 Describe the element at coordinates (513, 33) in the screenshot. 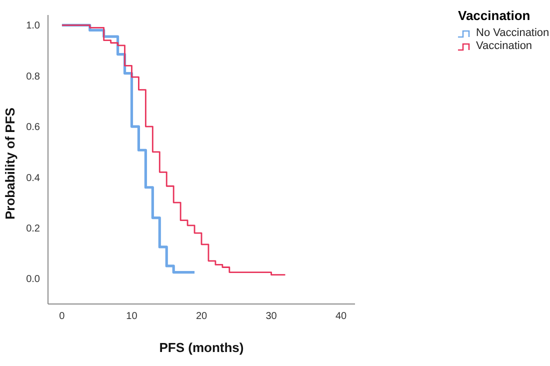

I see `legend-label: No Vaccination` at that location.